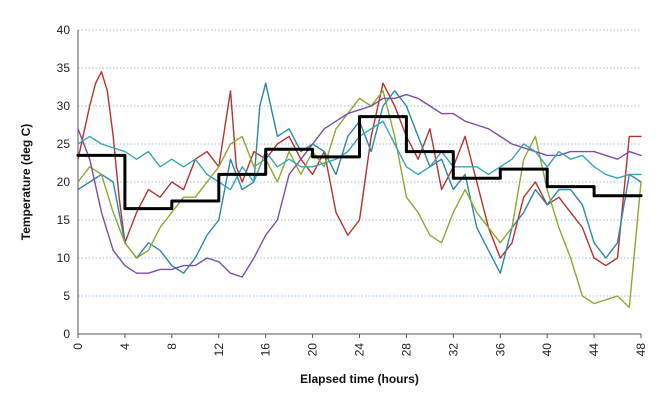 The height and width of the screenshot is (405, 670). What do you see at coordinates (500, 350) in the screenshot?
I see `x-tick-label: 36` at bounding box center [500, 350].